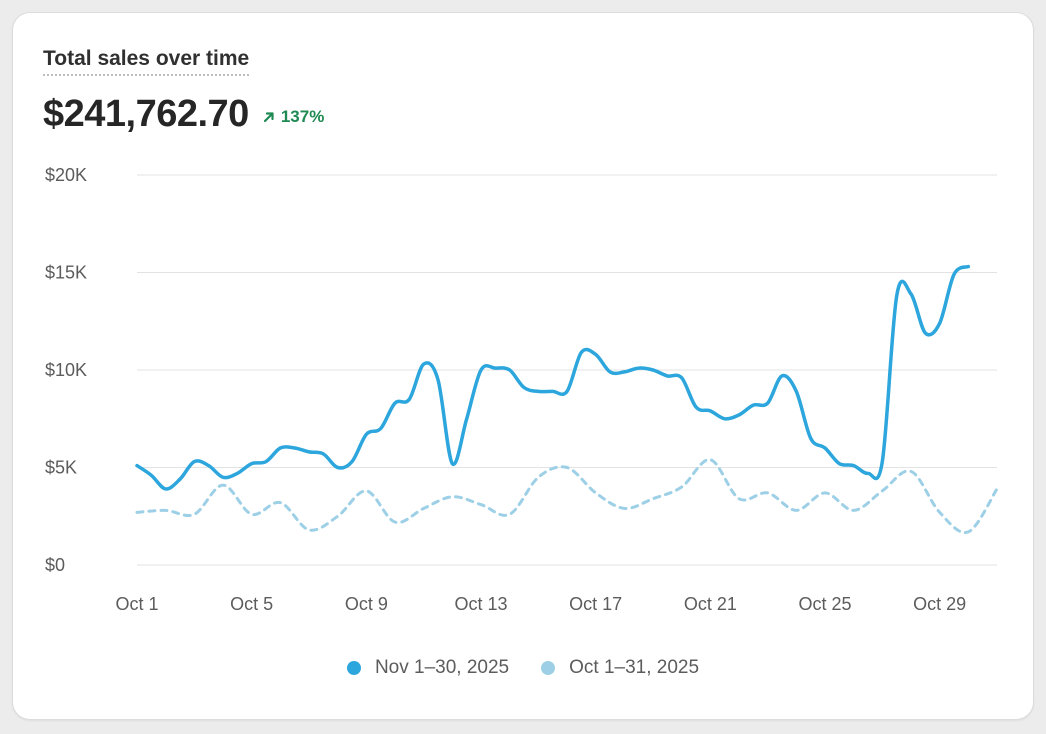 The image size is (1046, 734). I want to click on x-tick-label: Oct 17, so click(595, 604).